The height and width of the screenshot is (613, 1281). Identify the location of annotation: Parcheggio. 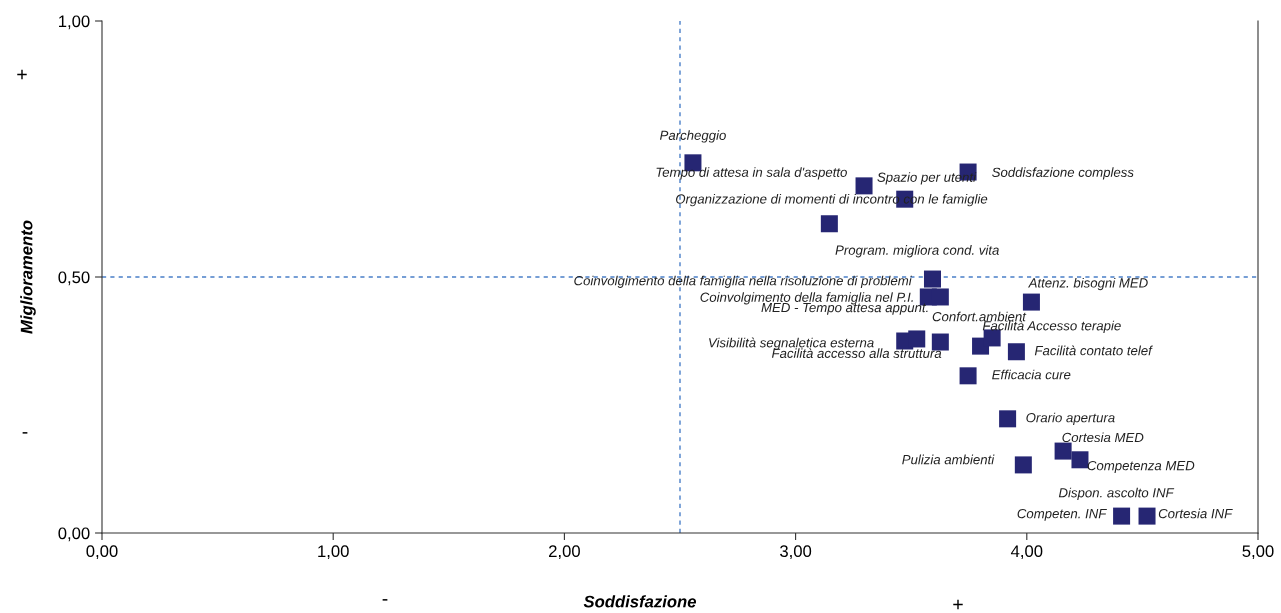
(692, 136).